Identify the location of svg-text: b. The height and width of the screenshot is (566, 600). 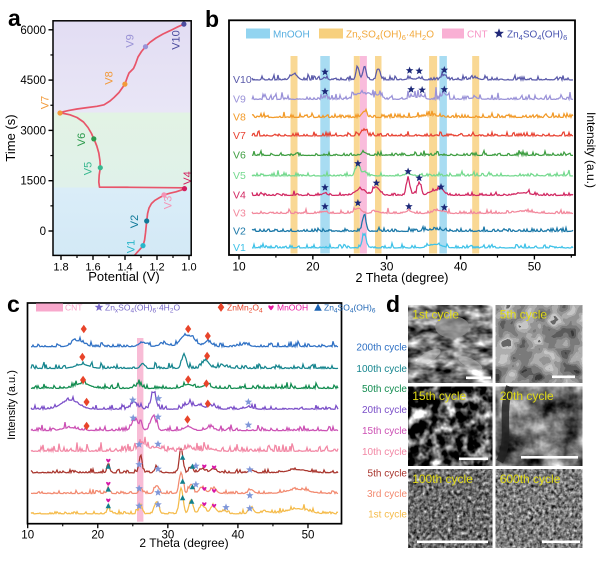
(212, 19).